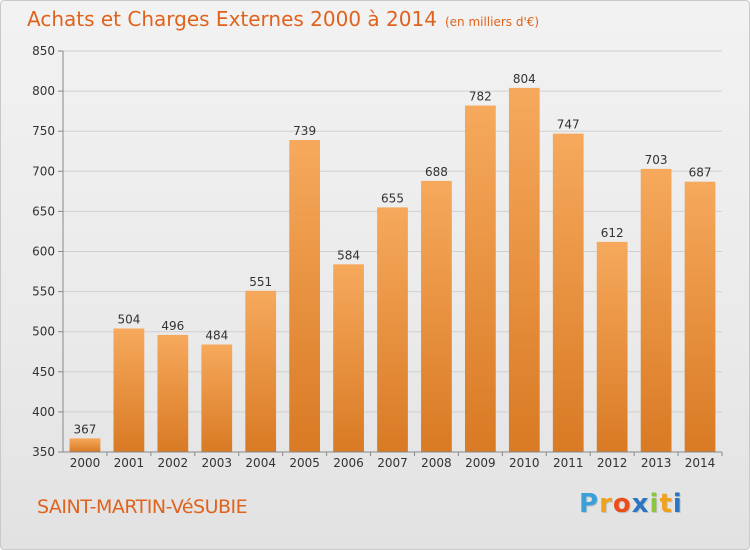  What do you see at coordinates (43, 211) in the screenshot?
I see `y-tick-label: 650` at bounding box center [43, 211].